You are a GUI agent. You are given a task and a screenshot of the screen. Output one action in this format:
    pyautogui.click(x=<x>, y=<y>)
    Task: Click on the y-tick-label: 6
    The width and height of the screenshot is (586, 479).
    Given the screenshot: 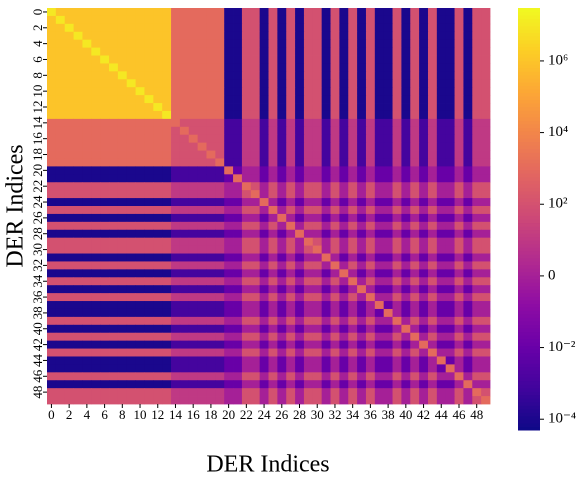 What is the action you would take?
    pyautogui.click(x=37, y=59)
    